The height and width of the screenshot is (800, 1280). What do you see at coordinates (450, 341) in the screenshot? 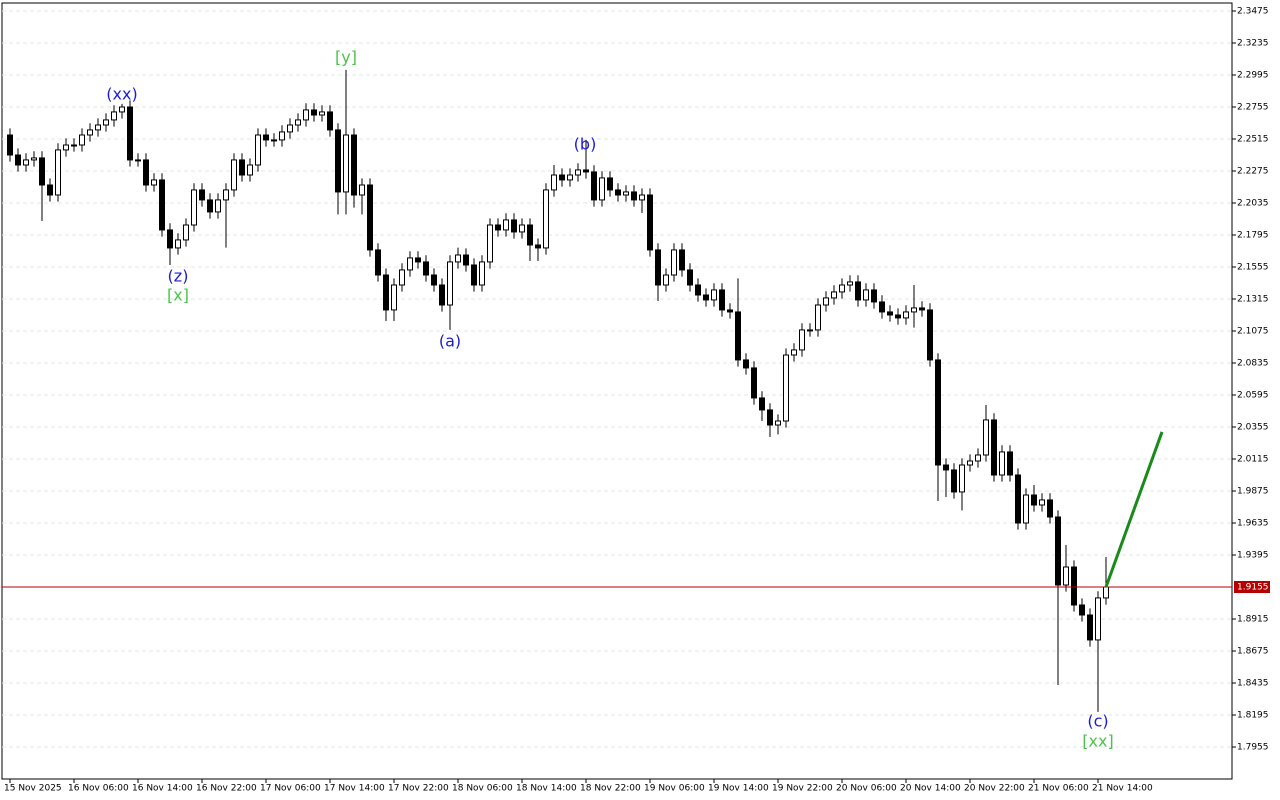
I see `wave-label: (a)` at bounding box center [450, 341].